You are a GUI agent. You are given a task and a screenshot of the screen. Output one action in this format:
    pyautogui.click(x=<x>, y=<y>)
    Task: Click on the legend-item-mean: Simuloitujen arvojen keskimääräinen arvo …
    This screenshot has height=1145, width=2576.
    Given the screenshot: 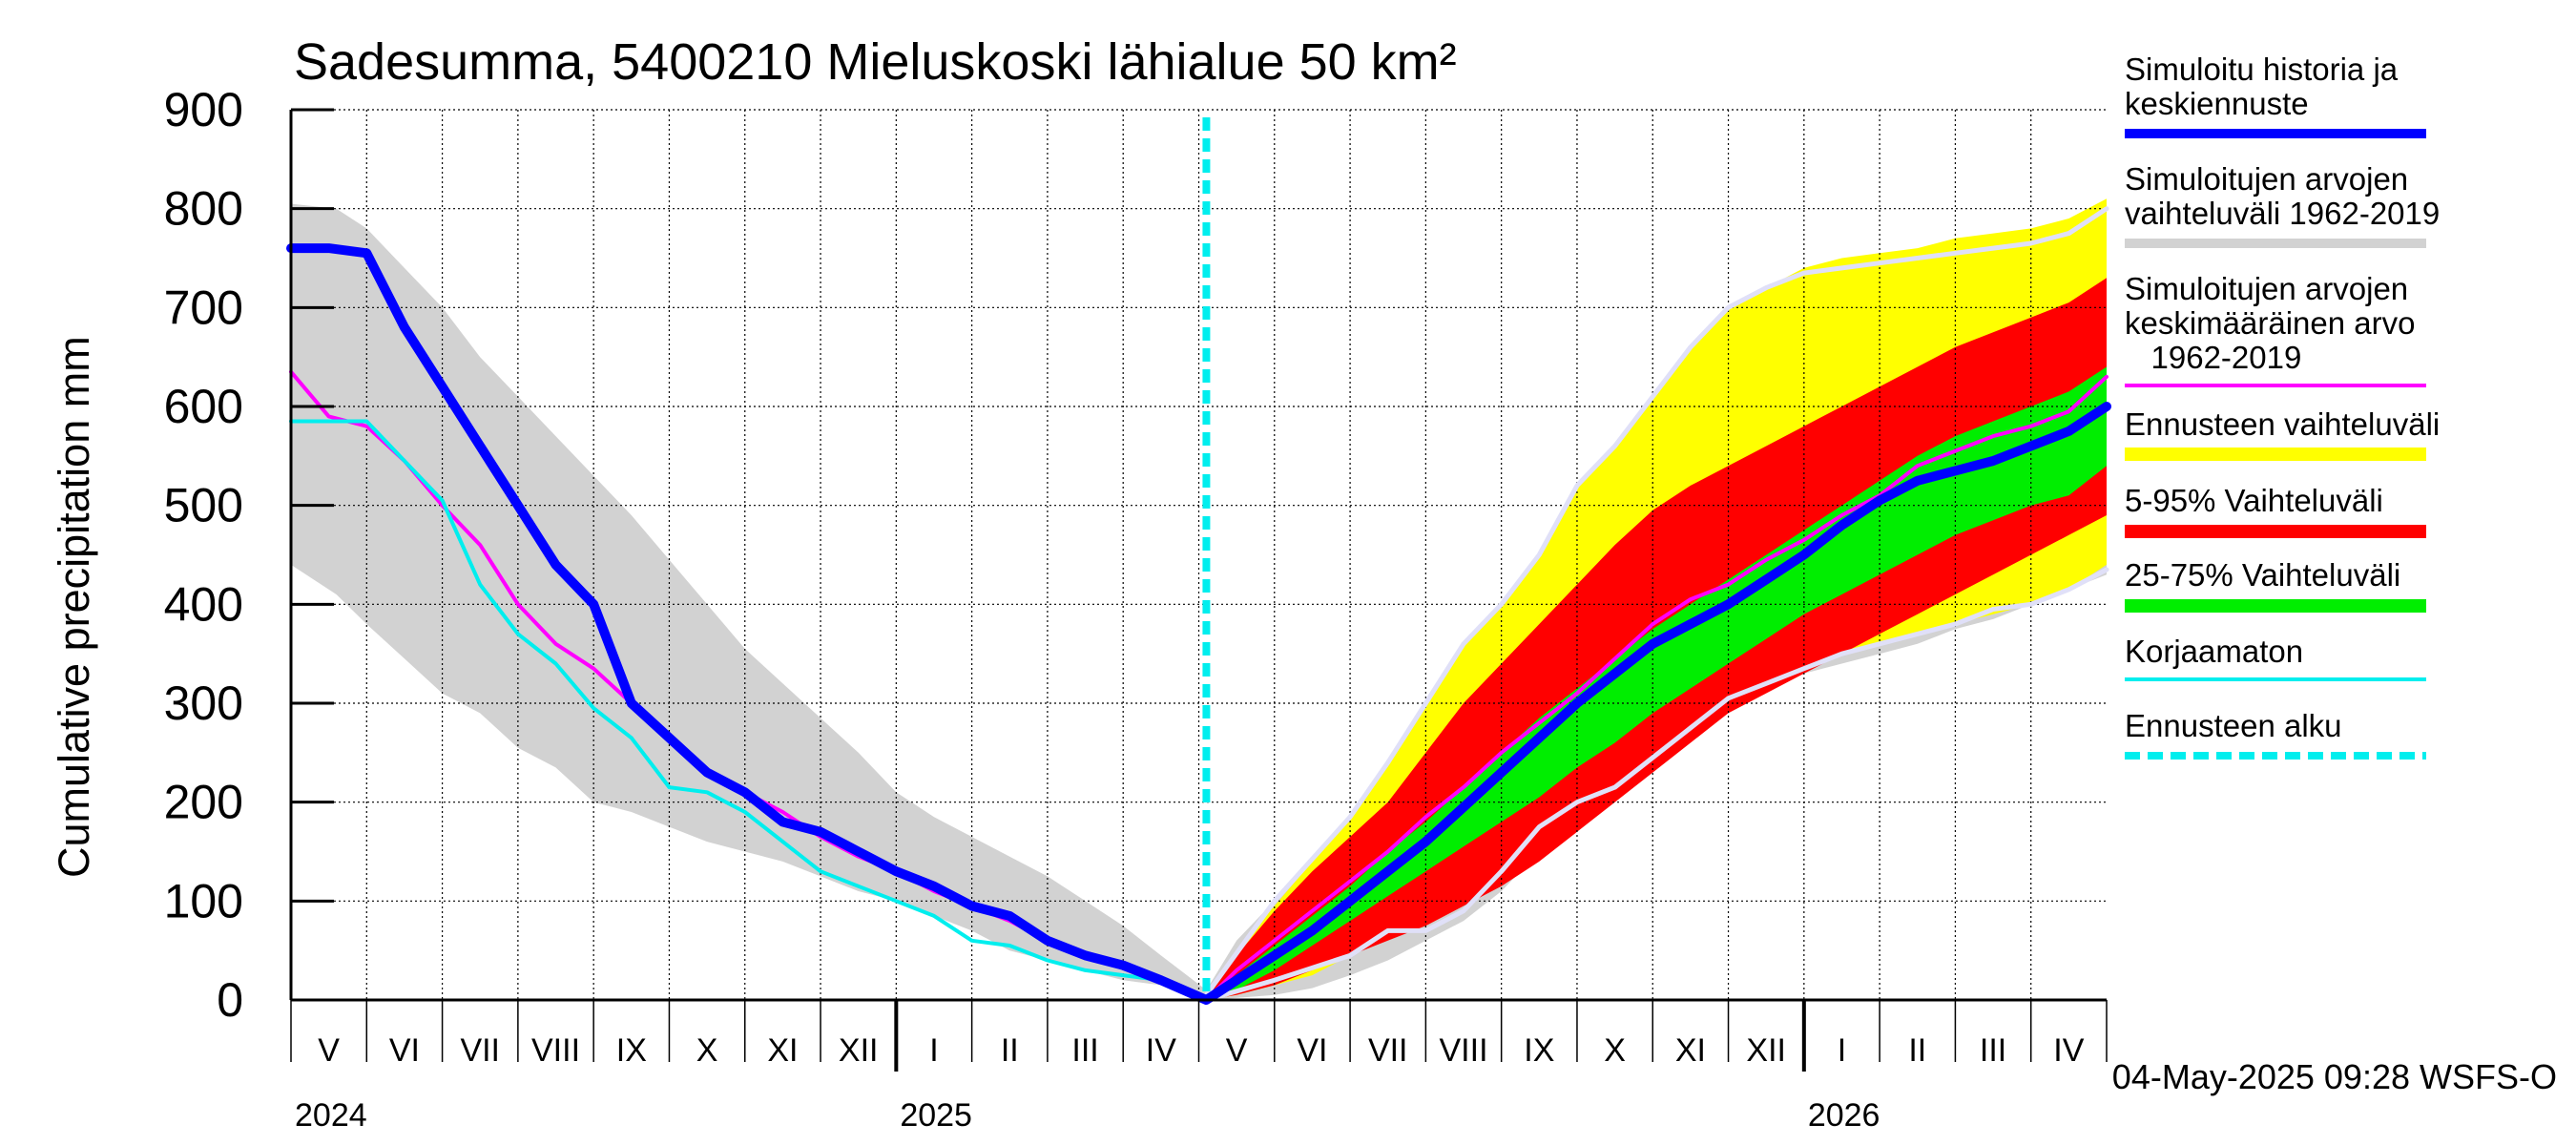 What is the action you would take?
    pyautogui.click(x=2282, y=329)
    